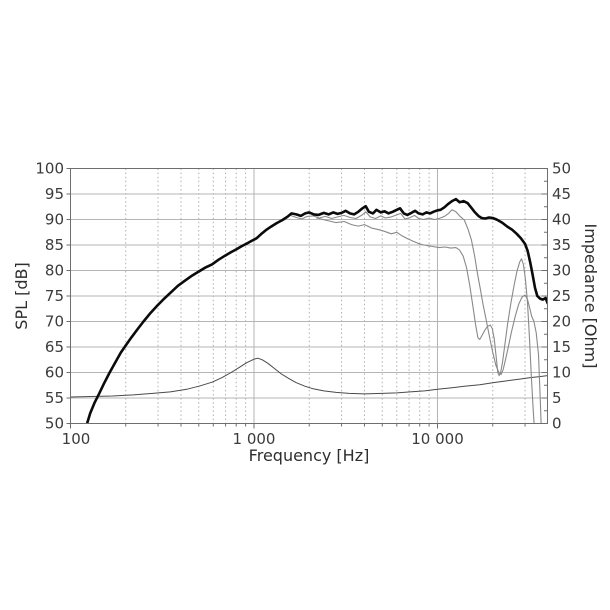 This screenshot has height=610, width=610. What do you see at coordinates (561, 194) in the screenshot?
I see `y-right-tick-label: 45` at bounding box center [561, 194].